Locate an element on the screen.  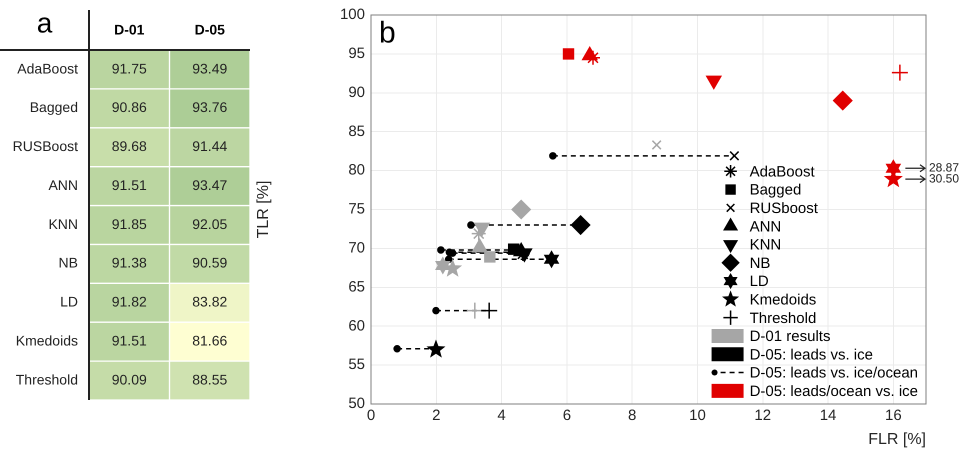
chart-title: a is located at coordinates (44, 23).